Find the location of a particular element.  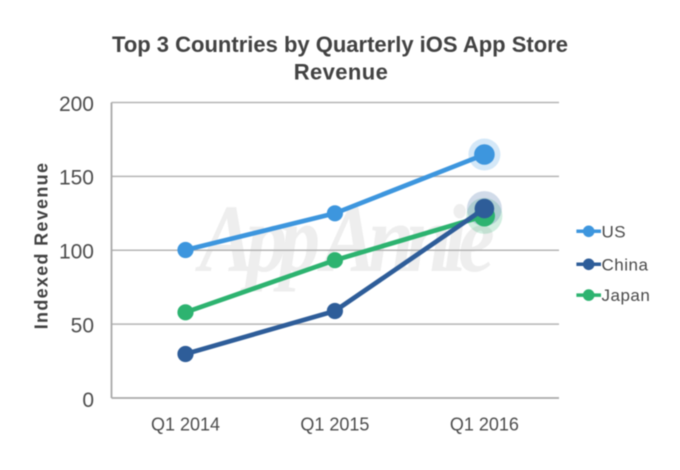

svg-text: Q1 2014 is located at coordinates (185, 425).